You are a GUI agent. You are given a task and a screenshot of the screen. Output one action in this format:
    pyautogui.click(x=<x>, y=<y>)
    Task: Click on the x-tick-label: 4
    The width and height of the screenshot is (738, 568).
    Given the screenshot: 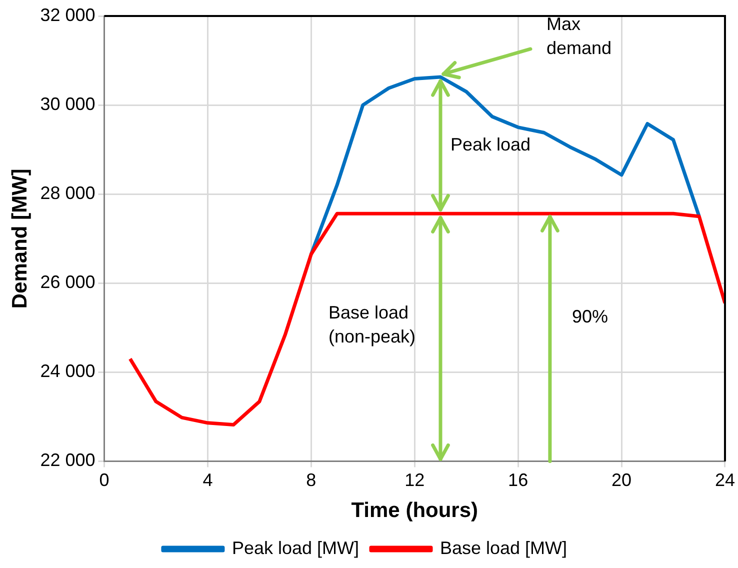 What is the action you would take?
    pyautogui.click(x=207, y=480)
    